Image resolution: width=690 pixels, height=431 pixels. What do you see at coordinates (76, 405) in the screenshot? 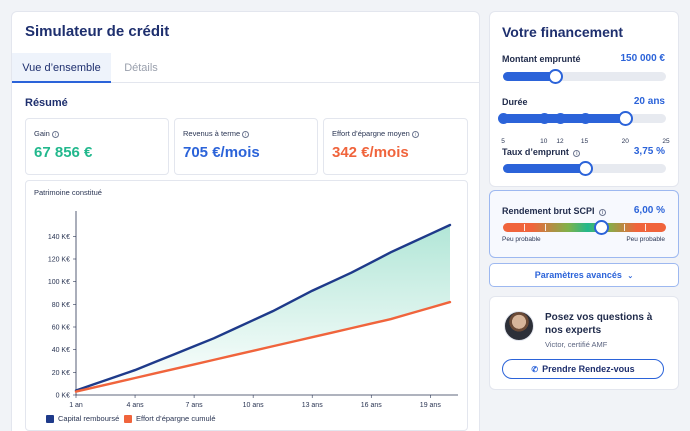
I see `x-tick-label: 1 an` at bounding box center [76, 405].